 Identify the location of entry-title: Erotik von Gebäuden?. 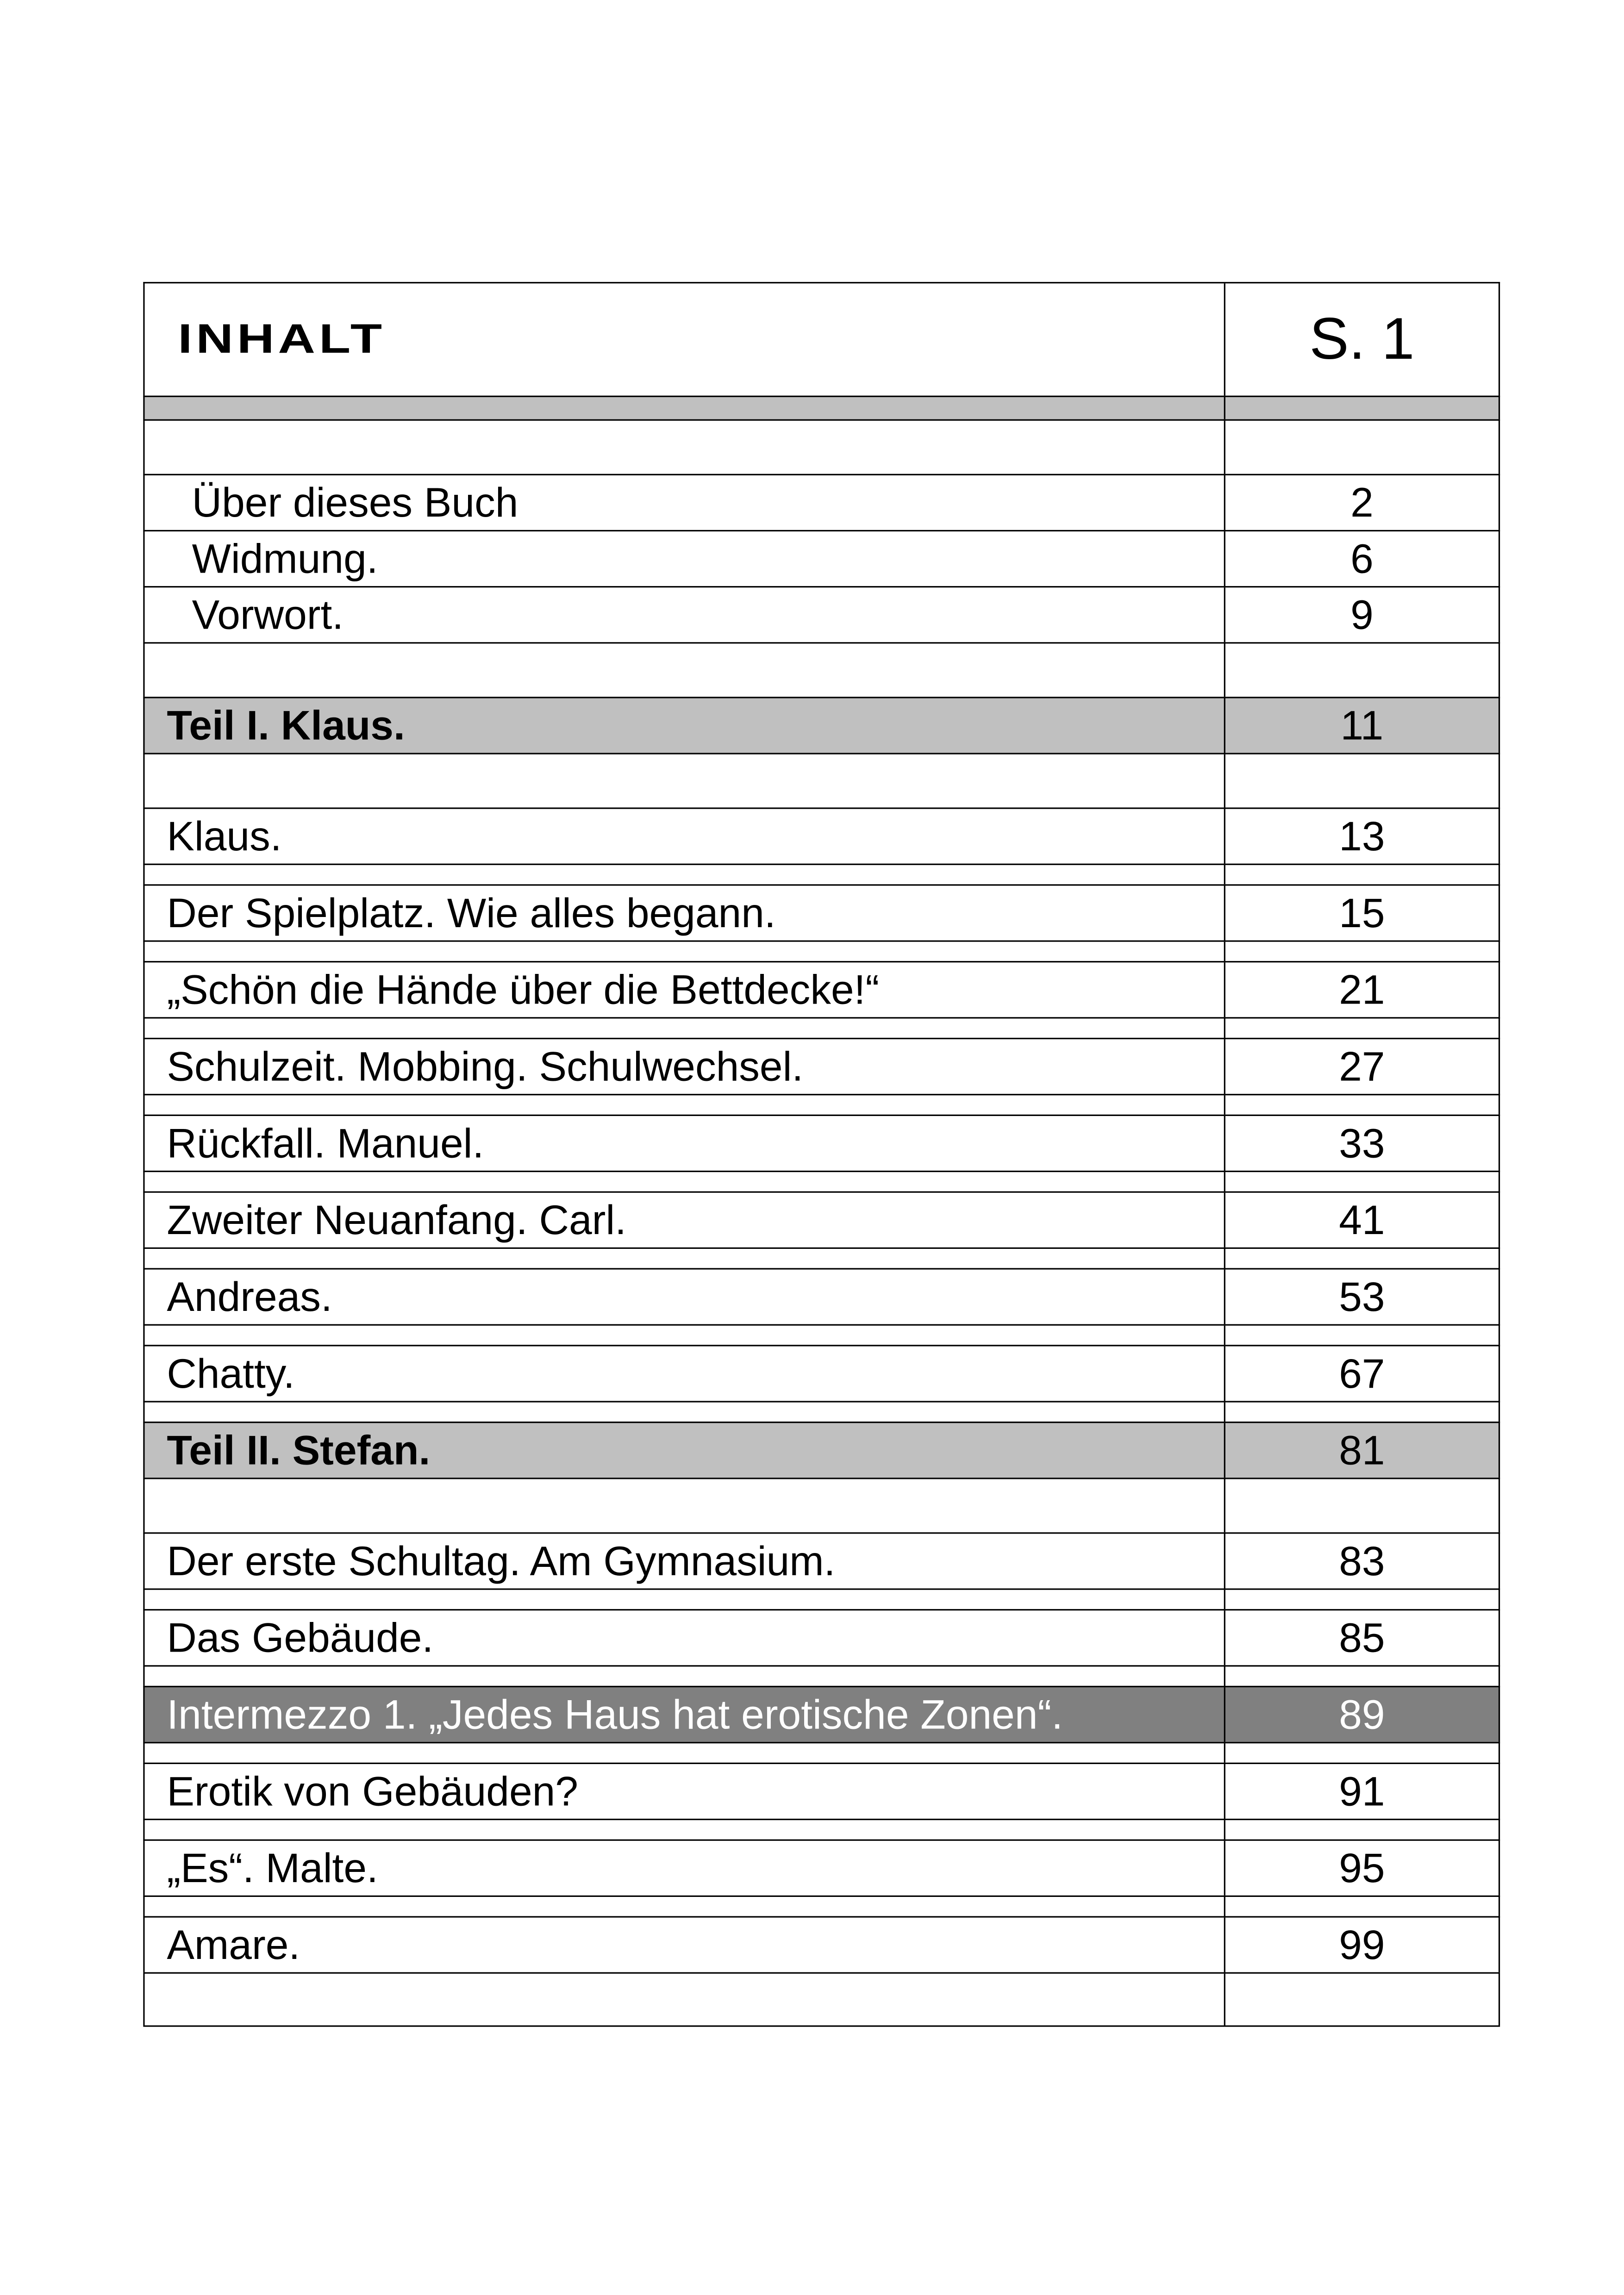
(372, 1790).